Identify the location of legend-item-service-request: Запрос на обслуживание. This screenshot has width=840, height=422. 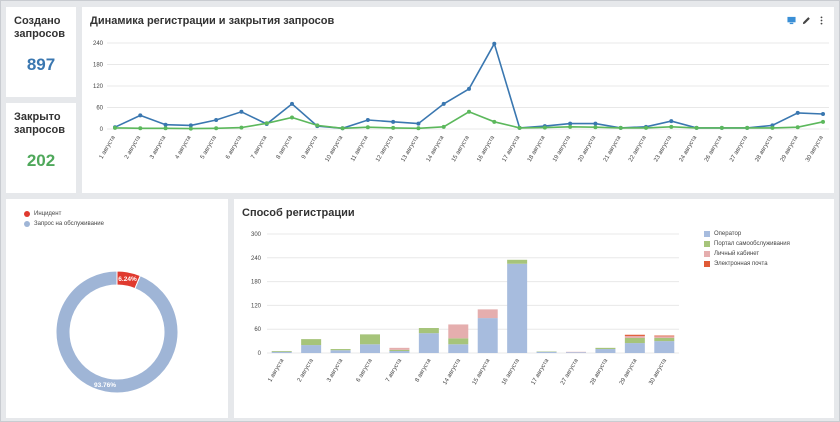
(64, 224).